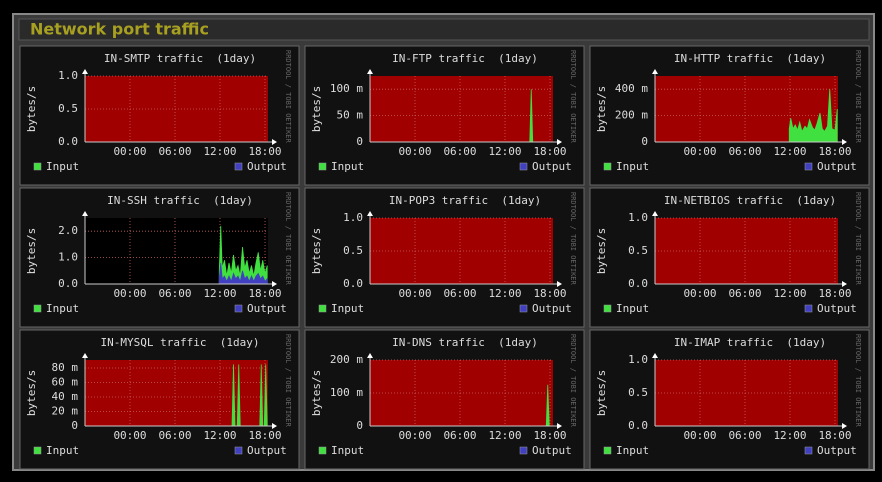 This screenshot has height=482, width=882. Describe the element at coordinates (176, 393) in the screenshot. I see `plot-area` at that location.